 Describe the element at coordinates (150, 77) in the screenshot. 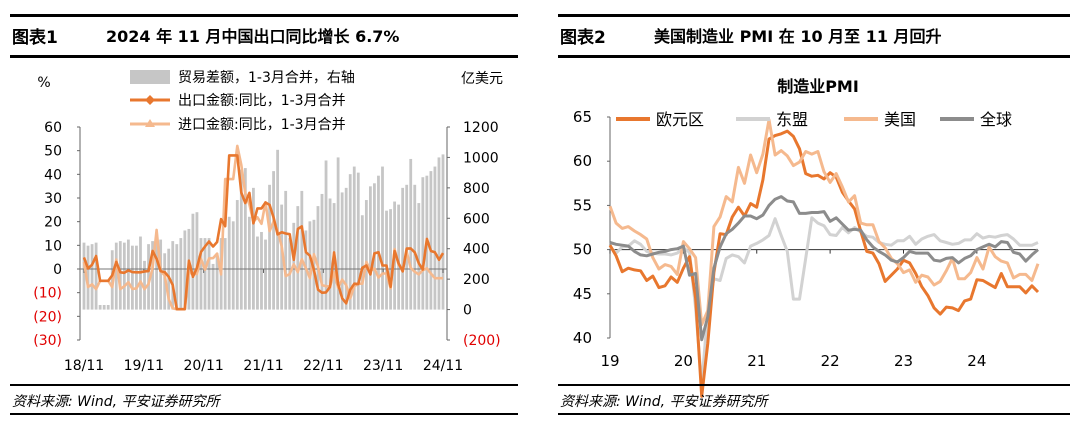

I see `legend-swatch-trade-balance` at that location.